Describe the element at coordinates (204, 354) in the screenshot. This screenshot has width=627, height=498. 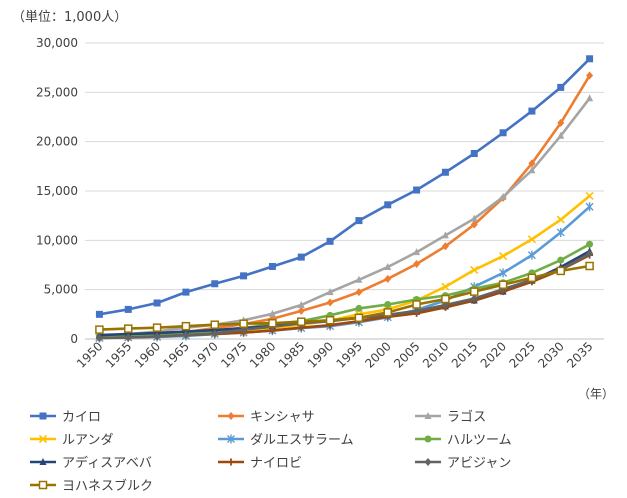
I see `x-tick-label: 1970` at that location.